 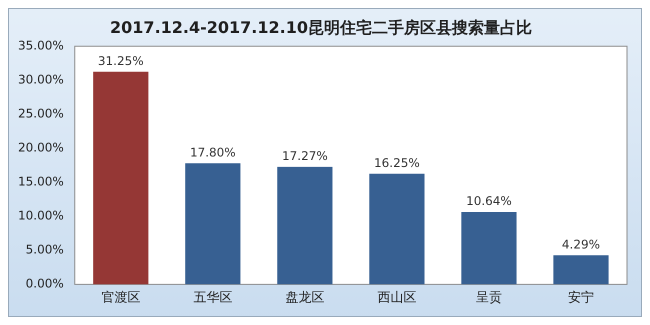 I want to click on y-tick-label: 0.00%, so click(x=45, y=283).